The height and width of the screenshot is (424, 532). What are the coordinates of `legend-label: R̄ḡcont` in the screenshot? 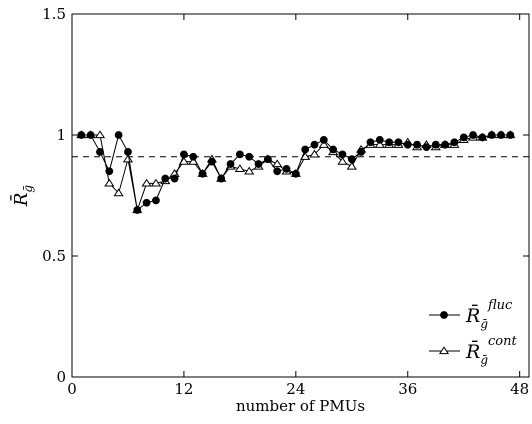 It's located at (491, 350).